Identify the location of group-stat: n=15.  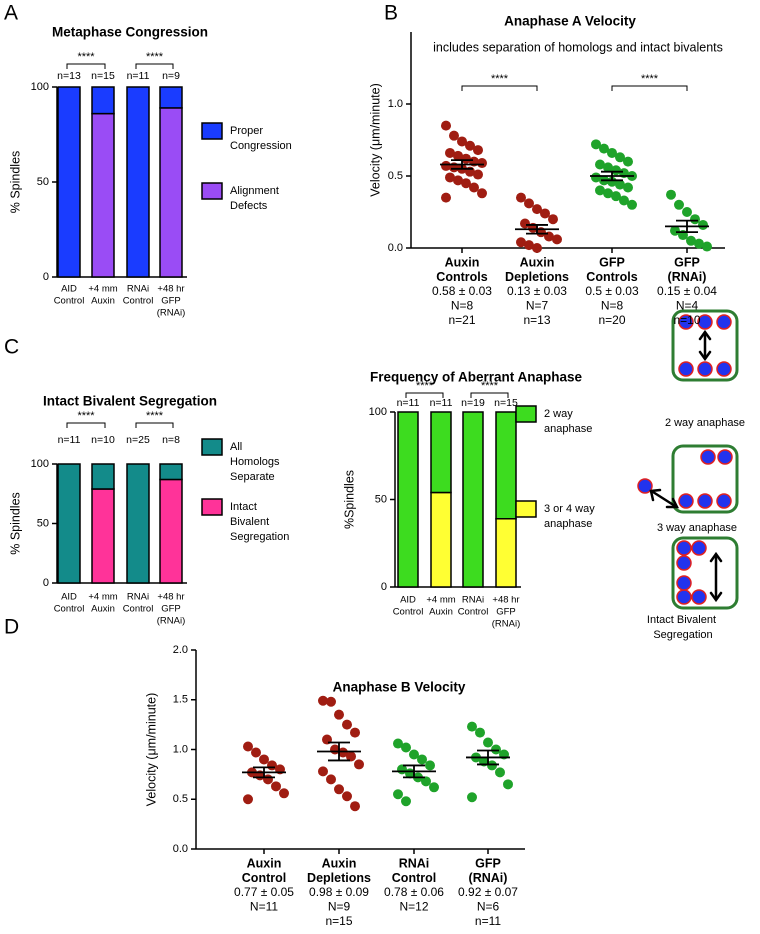
(338, 921).